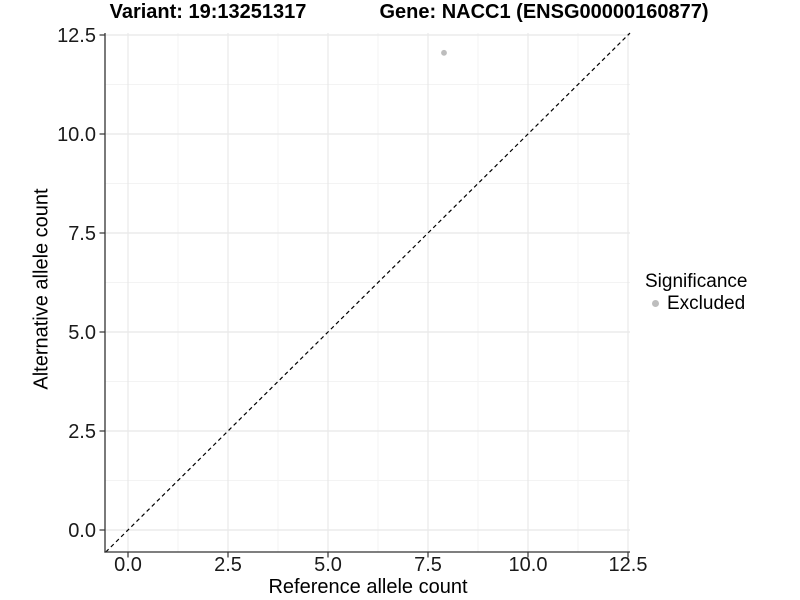 The height and width of the screenshot is (600, 800). What do you see at coordinates (378, 555) in the screenshot?
I see `x-axis-tick-marks` at bounding box center [378, 555].